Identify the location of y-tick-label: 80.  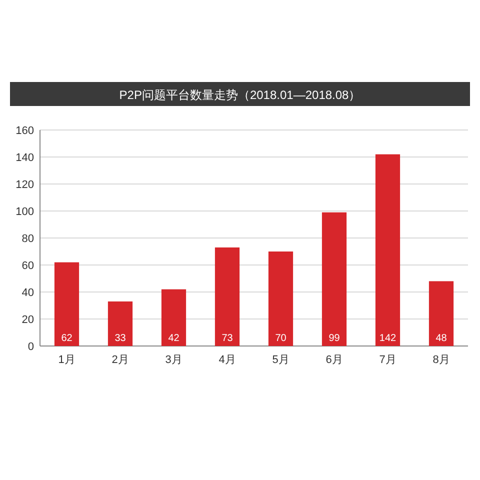
(28, 239).